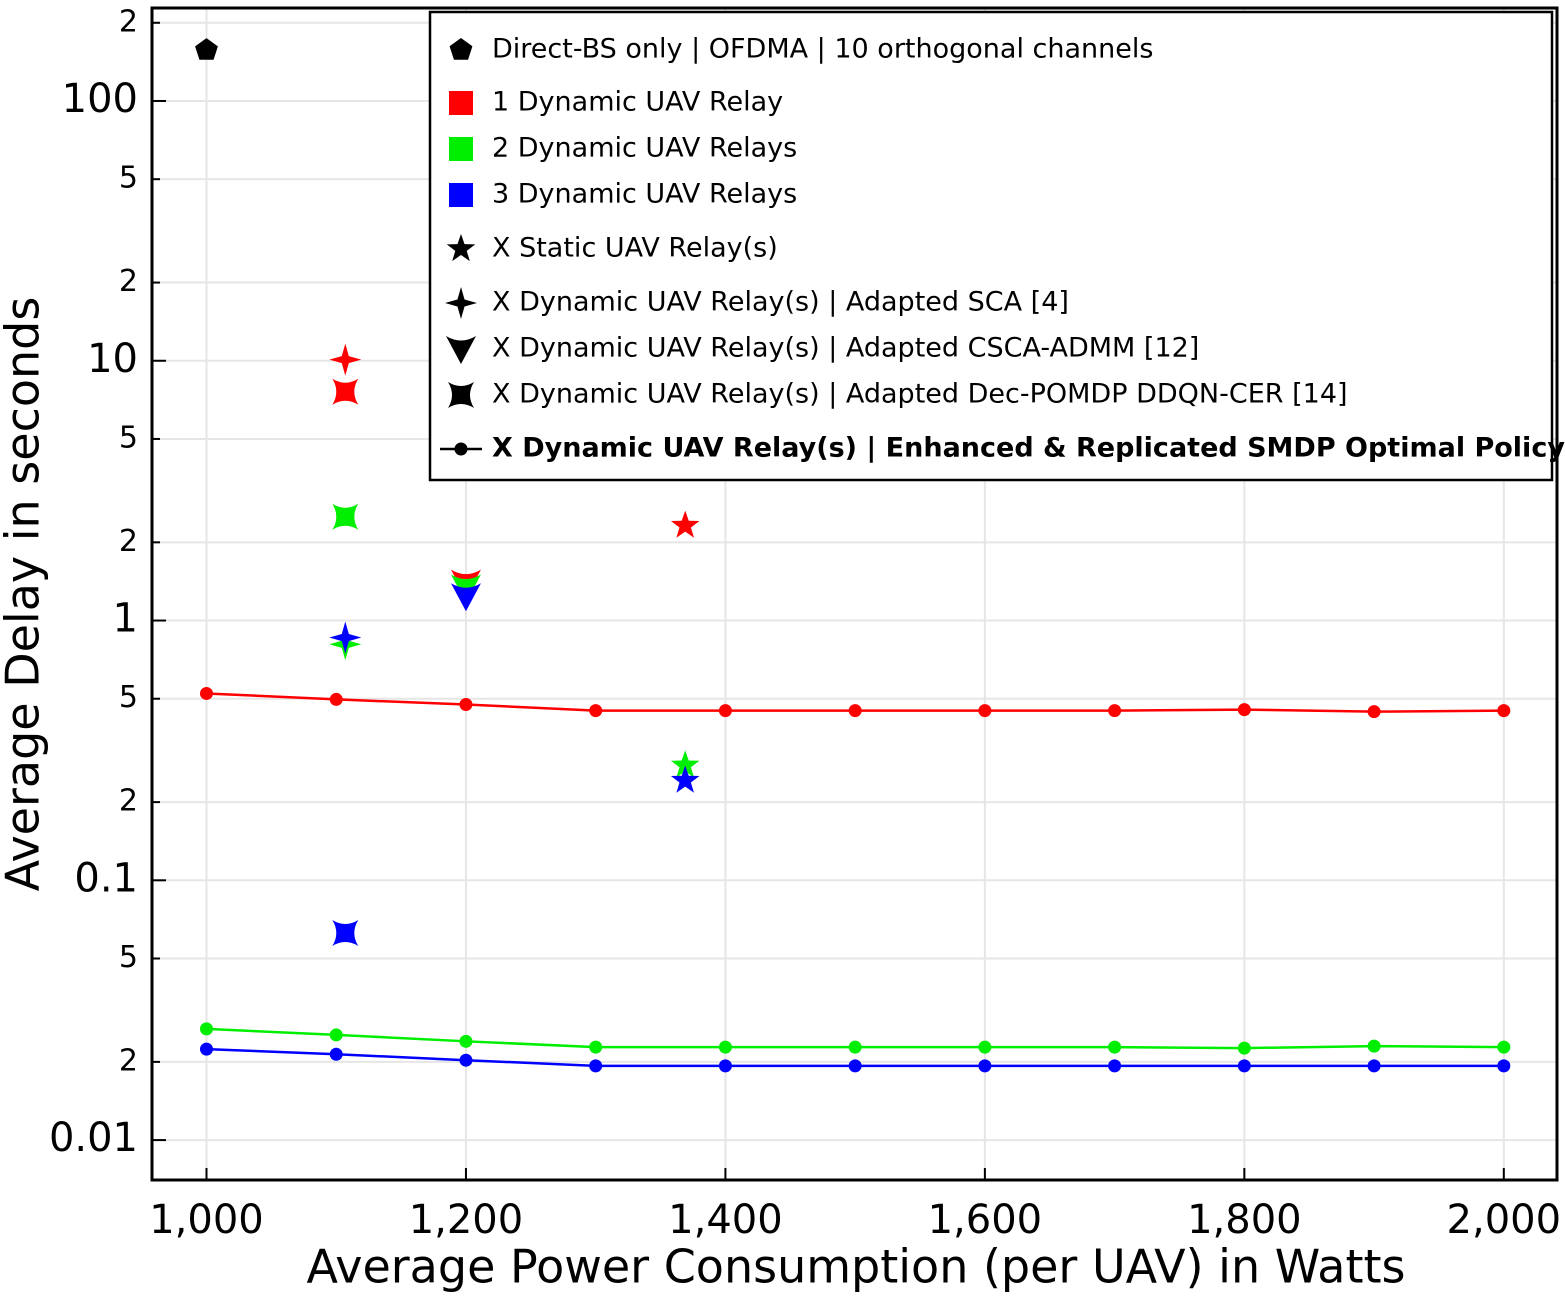 The height and width of the screenshot is (1302, 1565). Describe the element at coordinates (125, 619) in the screenshot. I see `y-tick-label: 1` at that location.